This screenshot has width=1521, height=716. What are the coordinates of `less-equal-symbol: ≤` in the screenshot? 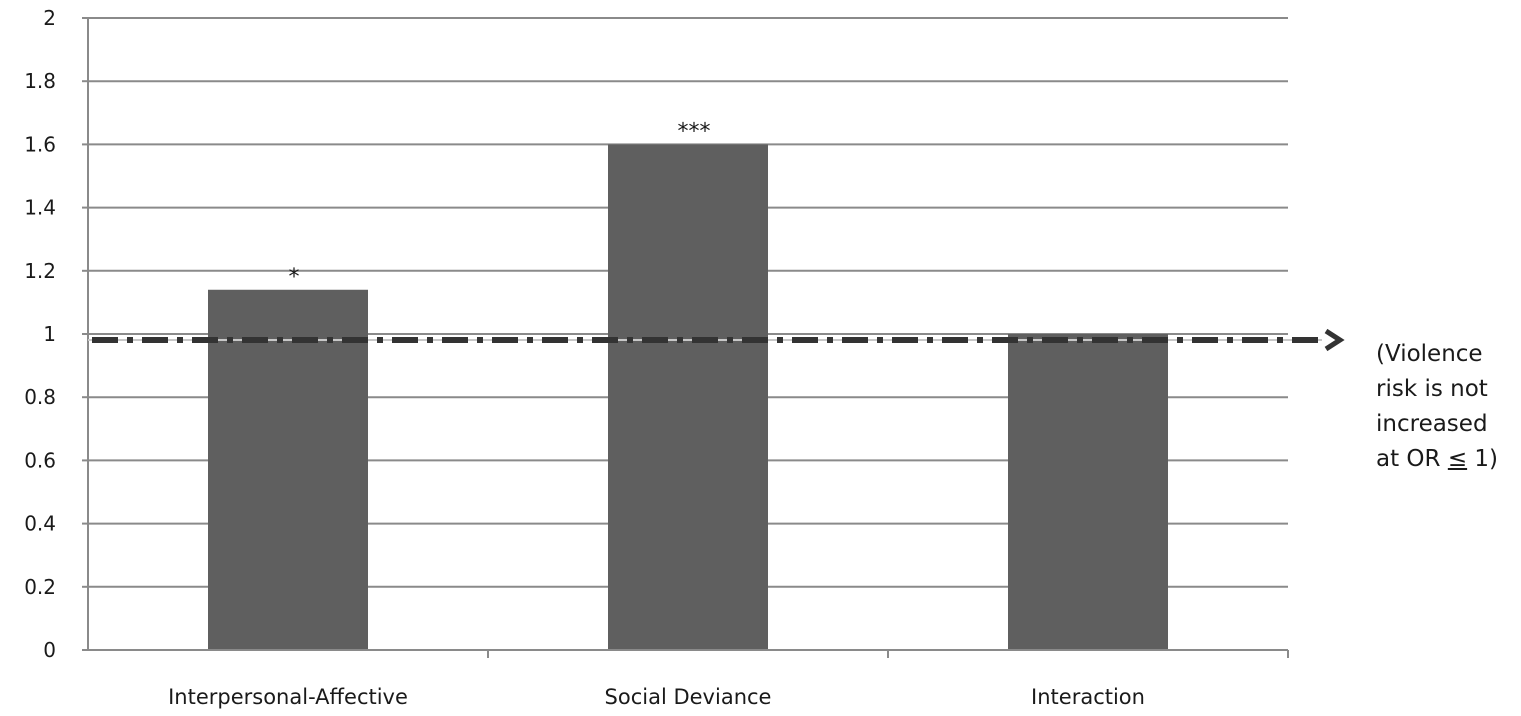 It's located at (1457, 459).